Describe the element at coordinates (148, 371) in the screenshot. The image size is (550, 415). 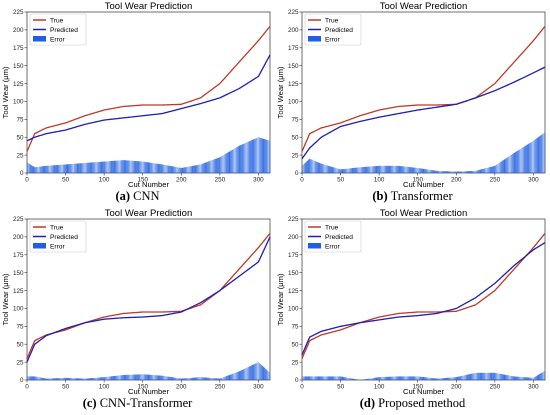
I see `error-bars` at that location.